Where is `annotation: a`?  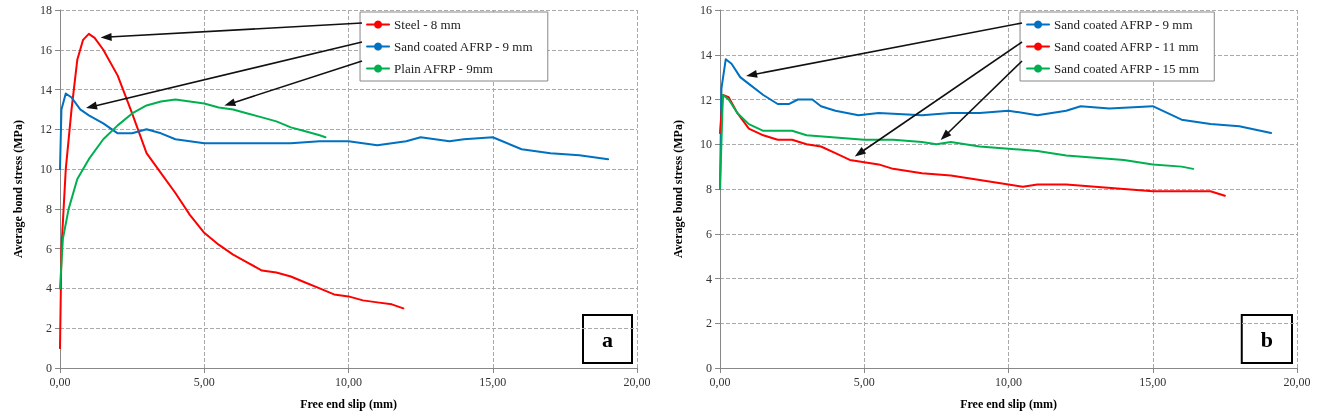 annotation: a is located at coordinates (607, 339).